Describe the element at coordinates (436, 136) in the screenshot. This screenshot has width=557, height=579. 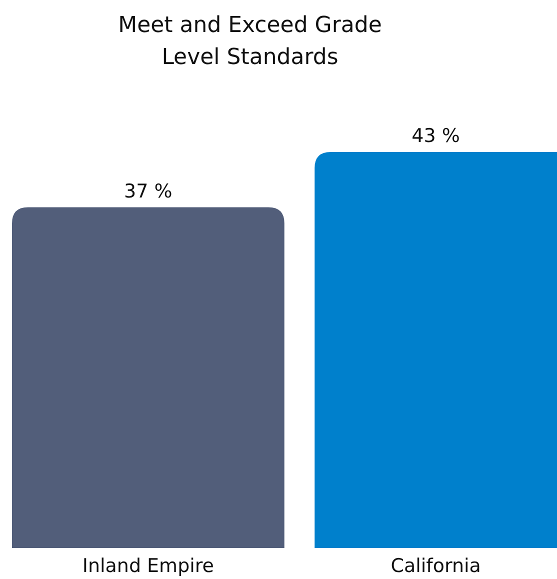
I see `data-label: 43 %` at that location.